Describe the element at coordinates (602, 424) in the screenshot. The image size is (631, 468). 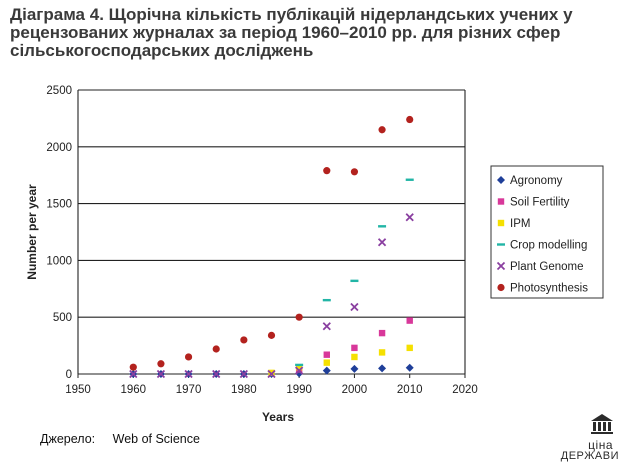
I see `building-icon` at that location.